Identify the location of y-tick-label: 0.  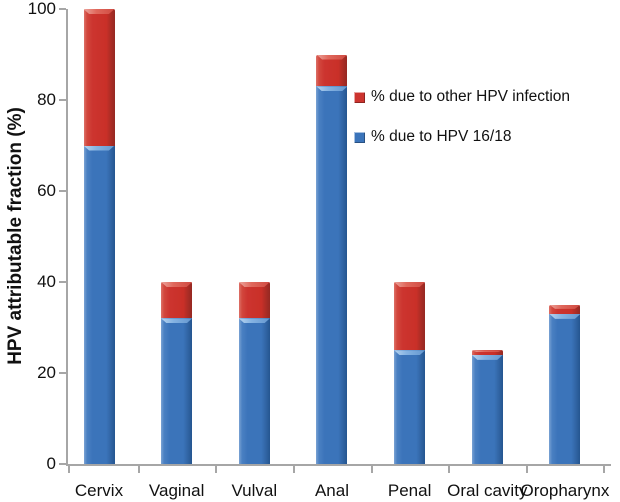
(51, 463).